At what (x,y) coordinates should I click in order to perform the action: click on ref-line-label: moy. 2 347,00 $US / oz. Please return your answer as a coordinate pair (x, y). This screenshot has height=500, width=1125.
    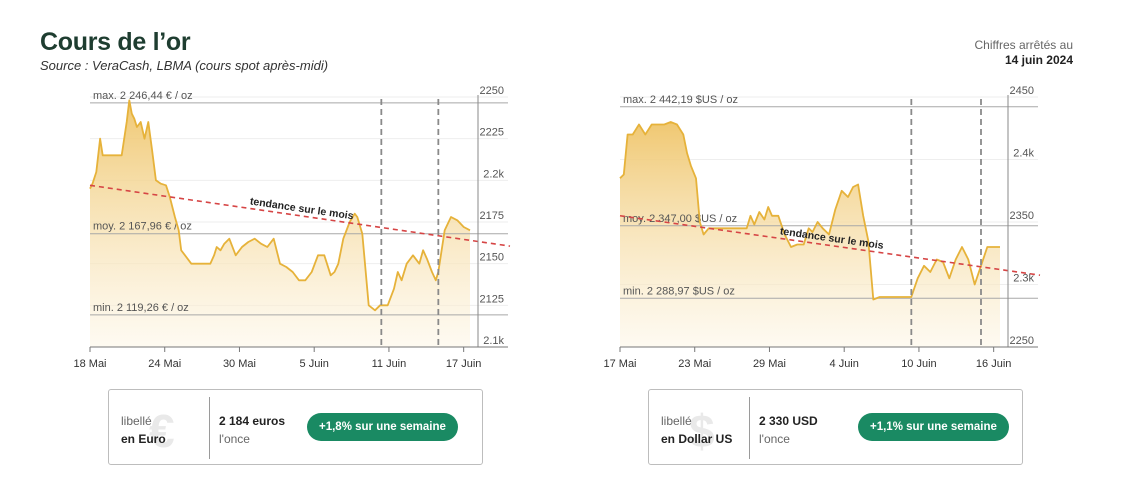
    Looking at the image, I should click on (680, 219).